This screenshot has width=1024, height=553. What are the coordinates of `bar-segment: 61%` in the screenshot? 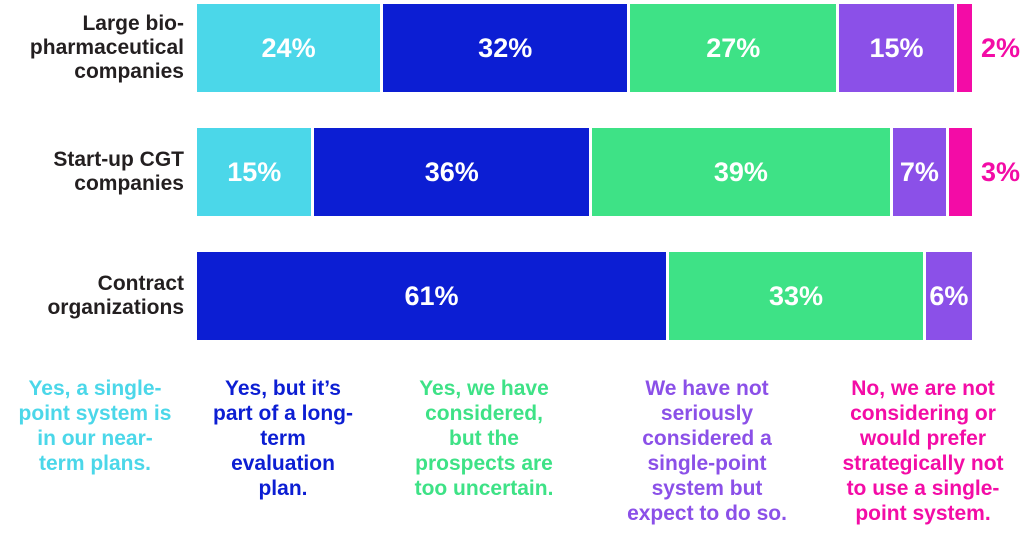 It's located at (432, 296).